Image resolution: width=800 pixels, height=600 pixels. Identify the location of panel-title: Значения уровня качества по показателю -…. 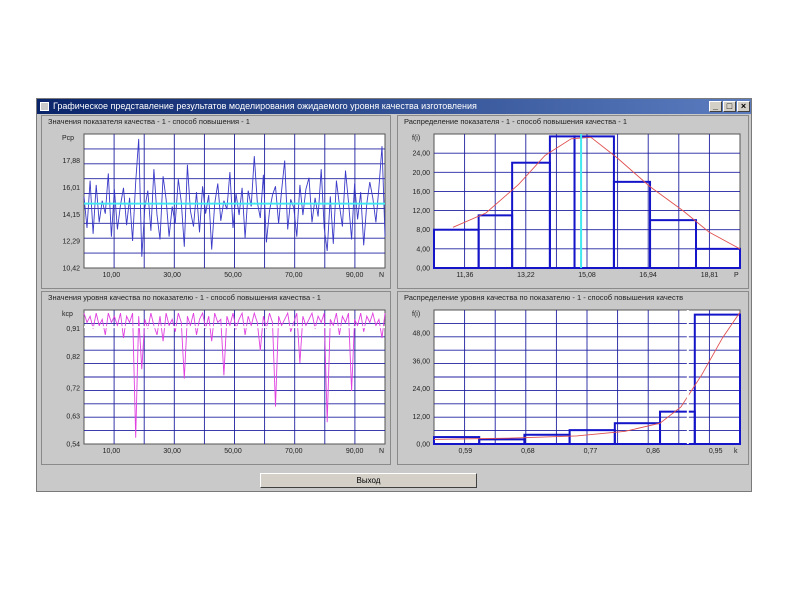
(184, 297).